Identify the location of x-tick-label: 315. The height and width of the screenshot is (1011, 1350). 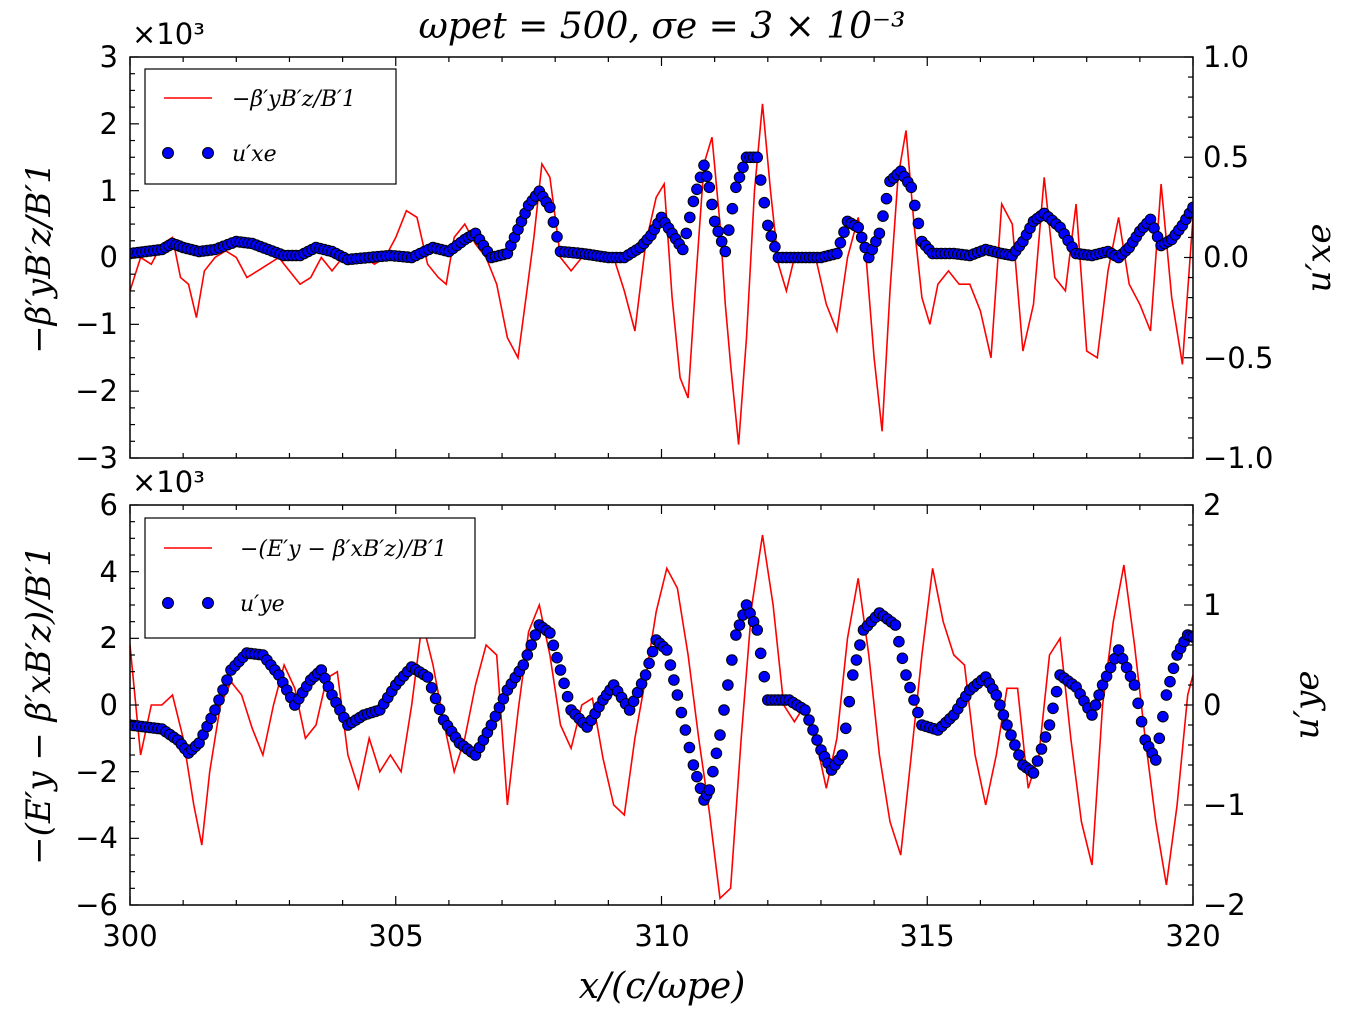
(926, 936).